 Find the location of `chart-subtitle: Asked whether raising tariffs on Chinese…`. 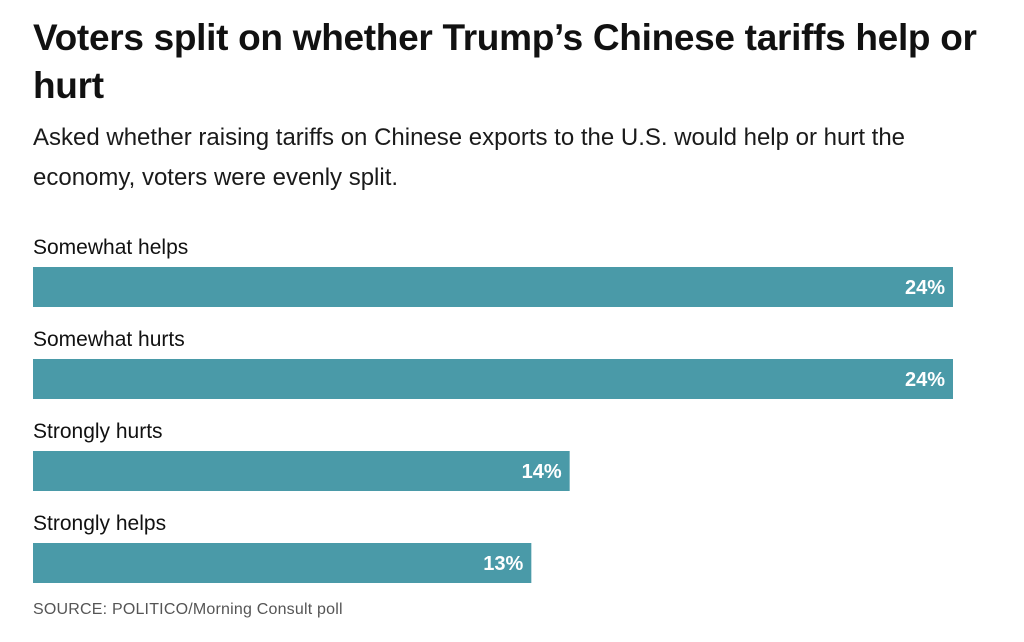

chart-subtitle: Asked whether raising tariffs on Chinese… is located at coordinates (469, 157).